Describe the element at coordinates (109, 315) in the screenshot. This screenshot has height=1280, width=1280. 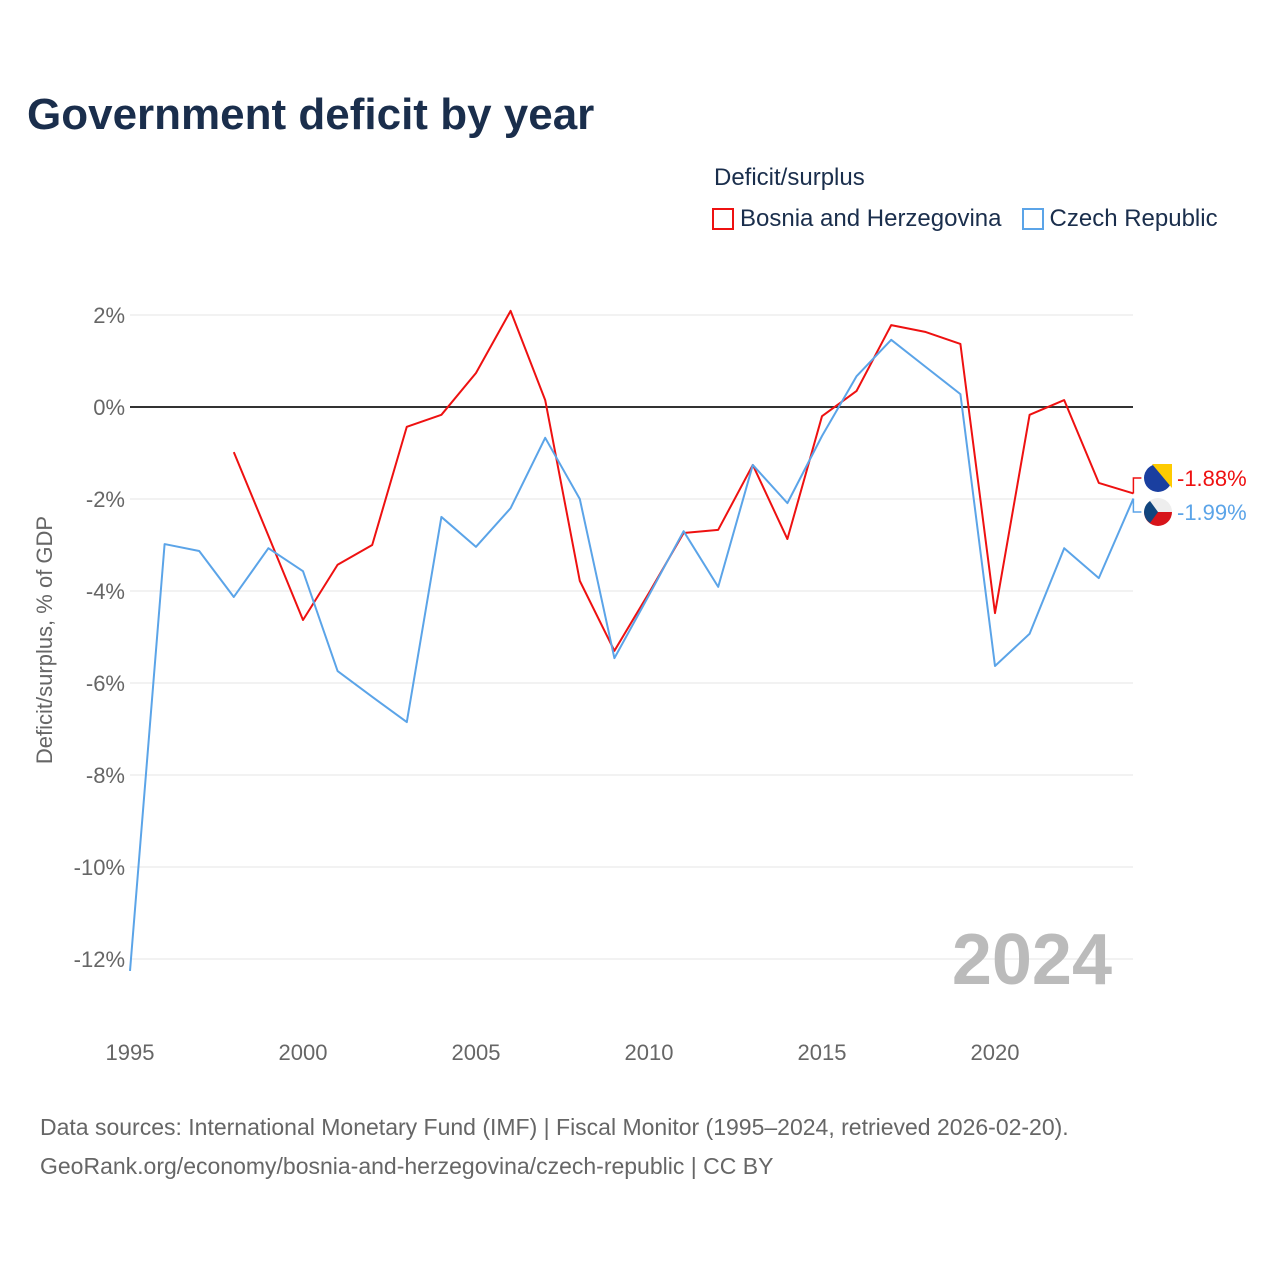
I see `y-tick-label: 2%` at that location.